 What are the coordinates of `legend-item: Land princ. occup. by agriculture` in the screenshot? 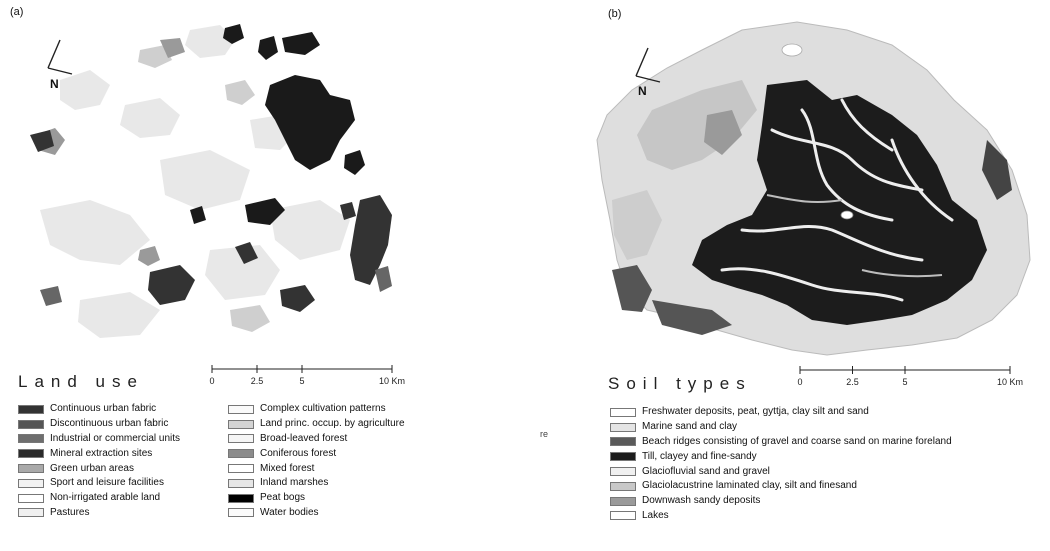 It's located at (316, 424).